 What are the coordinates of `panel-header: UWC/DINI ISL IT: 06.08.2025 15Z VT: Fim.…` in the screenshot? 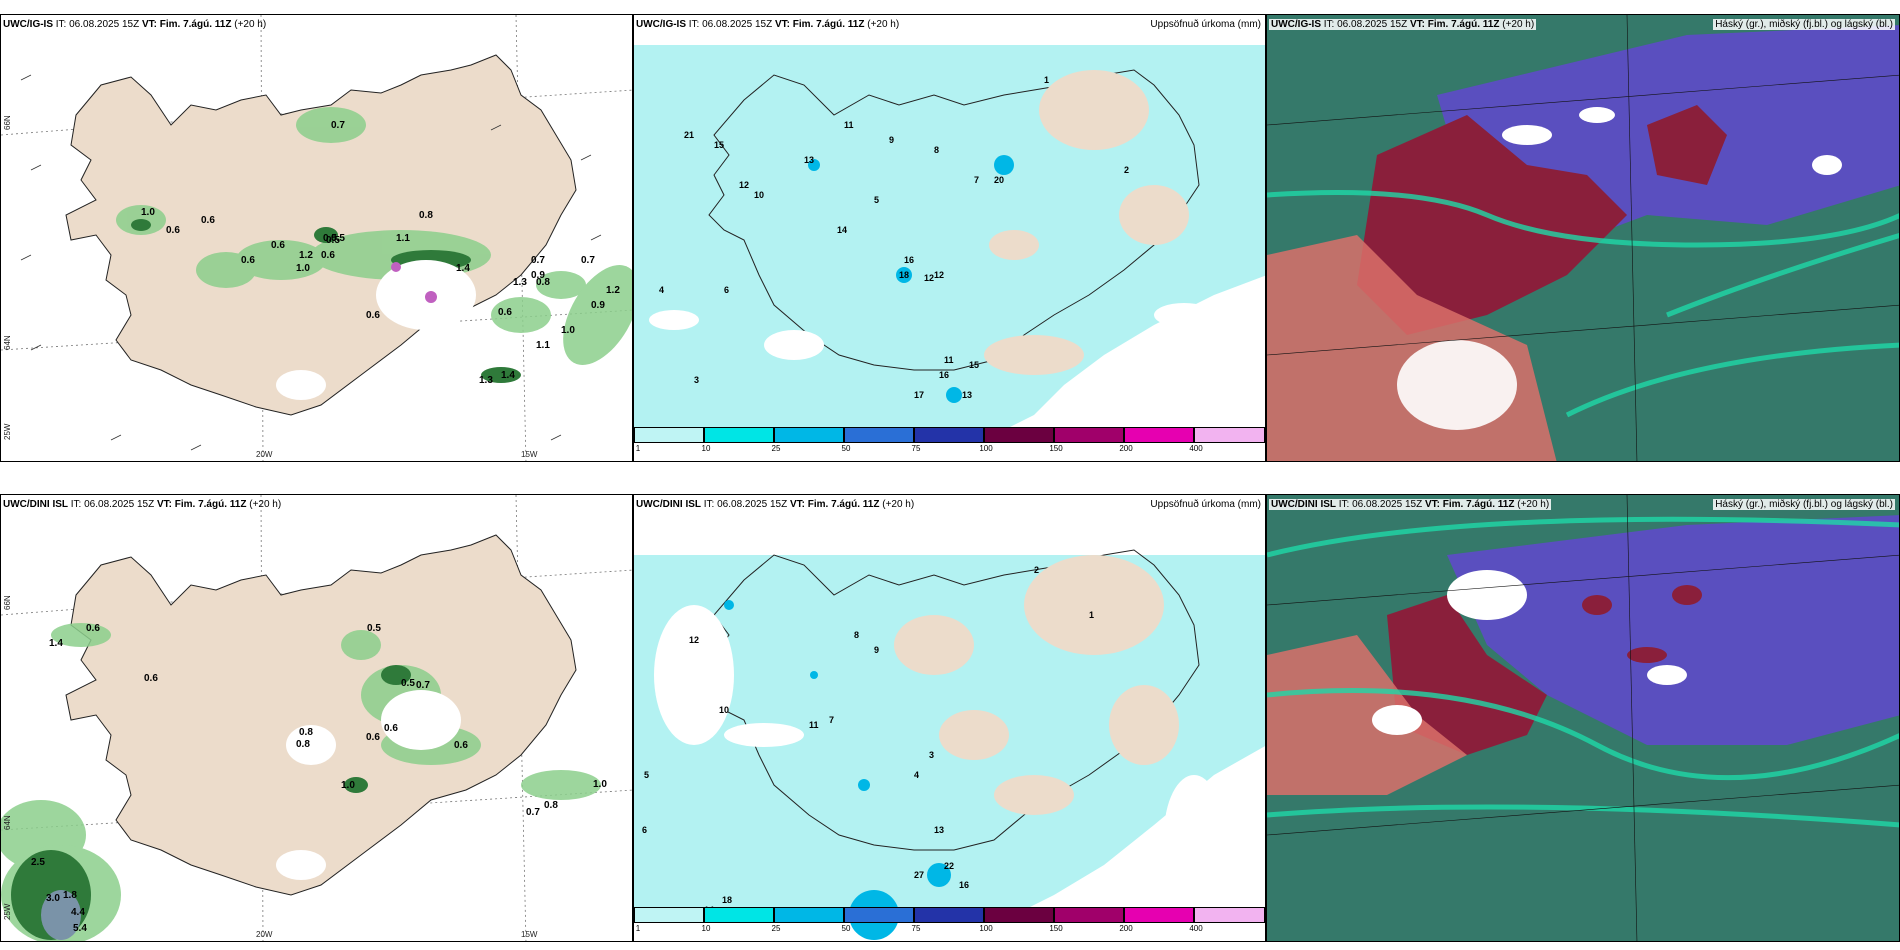 It's located at (1410, 504).